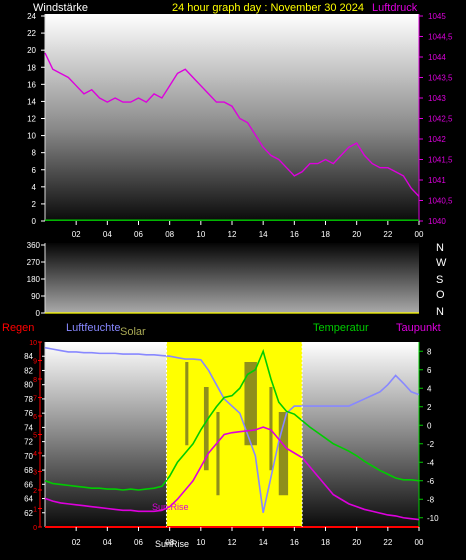  I want to click on hum-tick-label: 80, so click(28, 385).